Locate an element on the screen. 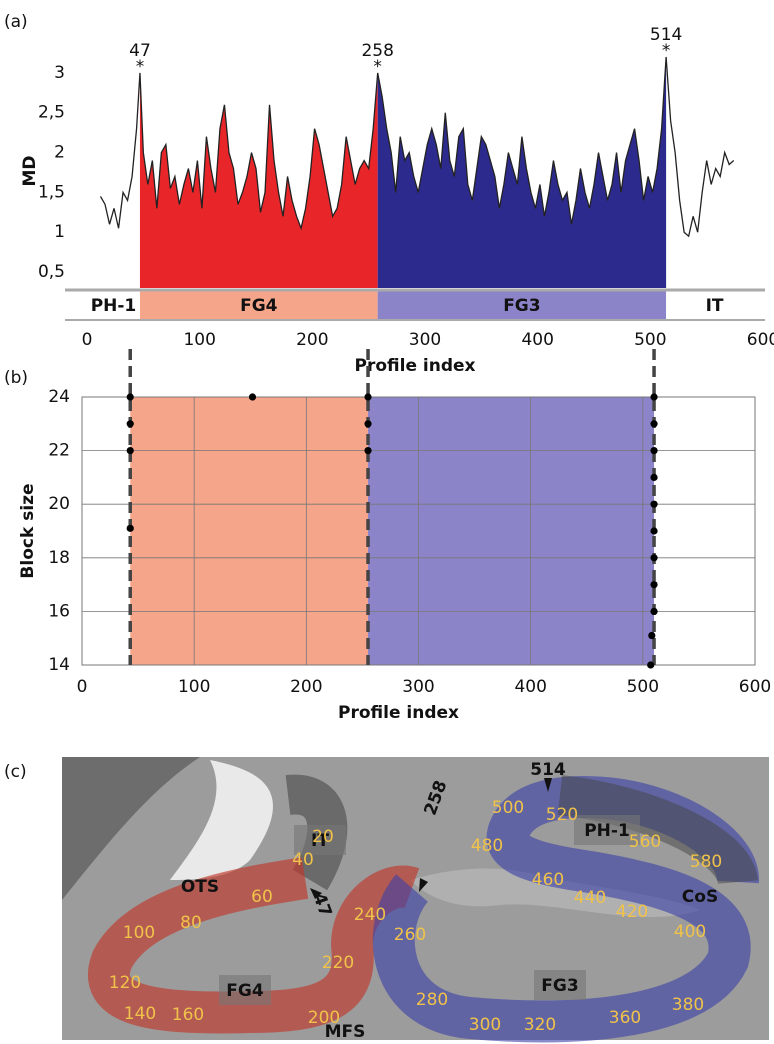  index-label: 360 is located at coordinates (625, 1018).